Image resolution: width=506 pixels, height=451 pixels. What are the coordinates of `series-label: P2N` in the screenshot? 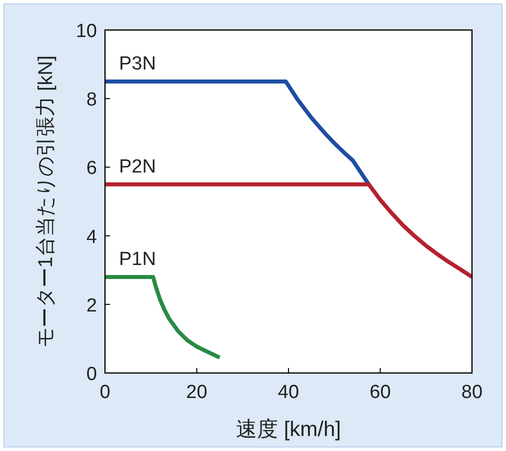 It's located at (137, 167).